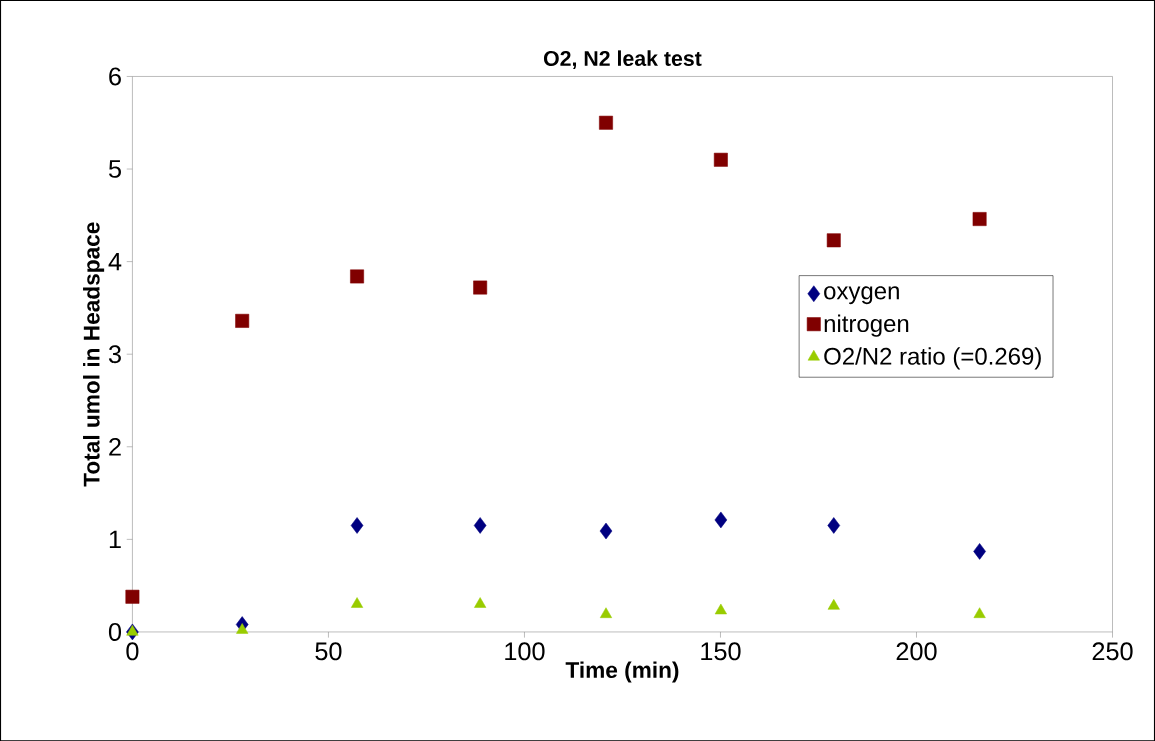 The height and width of the screenshot is (741, 1155). I want to click on x-tick-label: 250, so click(1112, 651).